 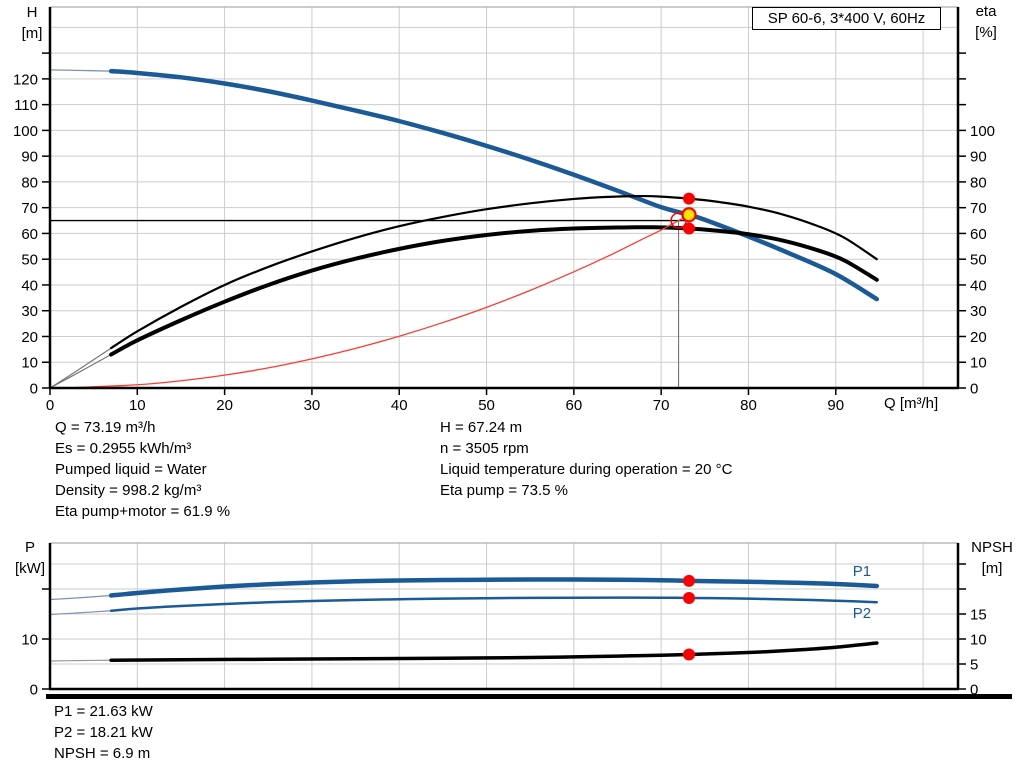 What do you see at coordinates (911, 403) in the screenshot?
I see `q-axis-title: Q [m³/h]` at bounding box center [911, 403].